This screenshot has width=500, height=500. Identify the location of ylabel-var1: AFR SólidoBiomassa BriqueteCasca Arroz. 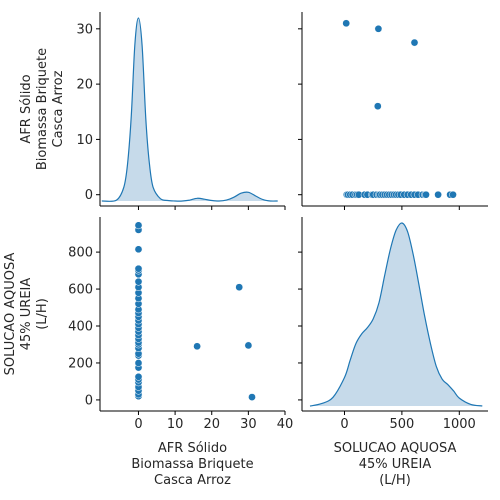
(42, 109).